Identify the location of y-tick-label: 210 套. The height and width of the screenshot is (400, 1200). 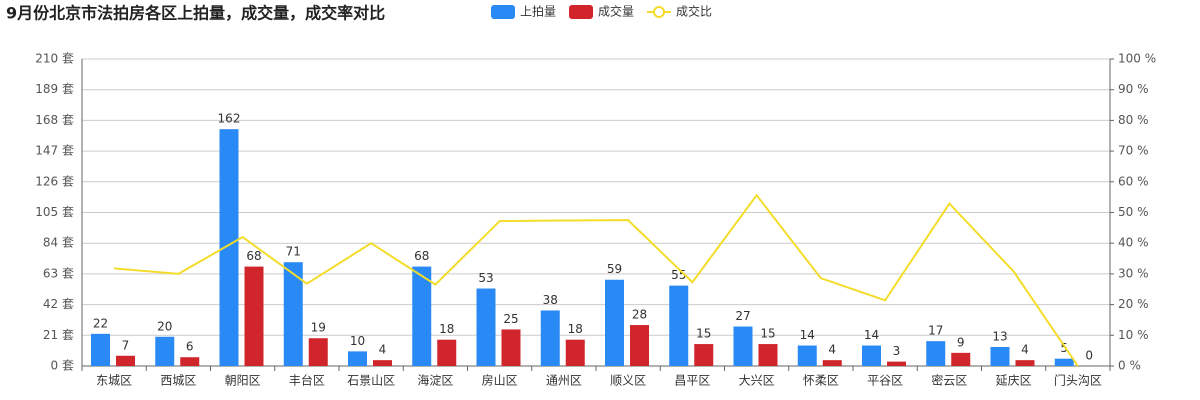
(54, 59).